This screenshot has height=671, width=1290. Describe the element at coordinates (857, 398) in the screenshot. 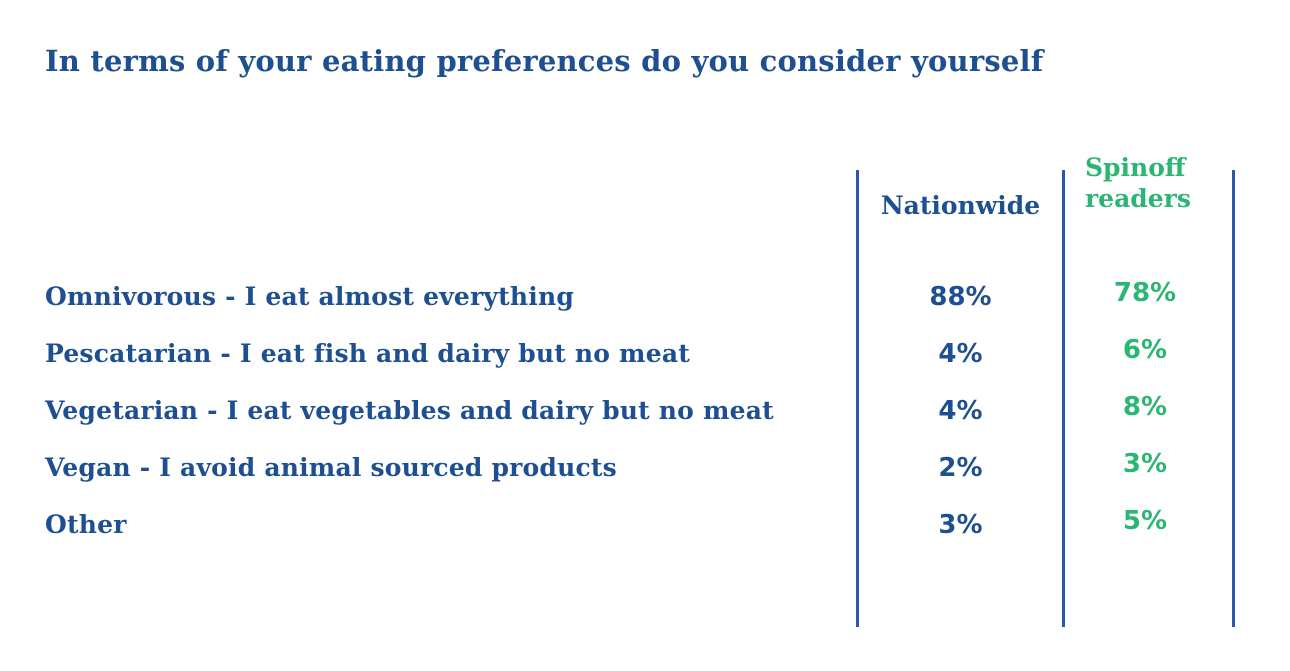

I see `column-divider-left` at that location.